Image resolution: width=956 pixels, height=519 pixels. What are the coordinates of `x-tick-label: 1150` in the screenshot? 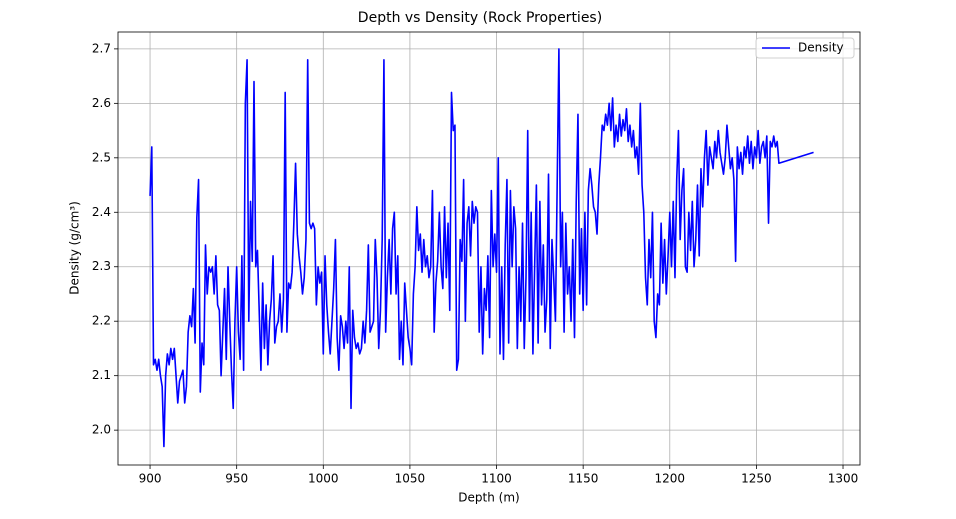 It's located at (583, 479).